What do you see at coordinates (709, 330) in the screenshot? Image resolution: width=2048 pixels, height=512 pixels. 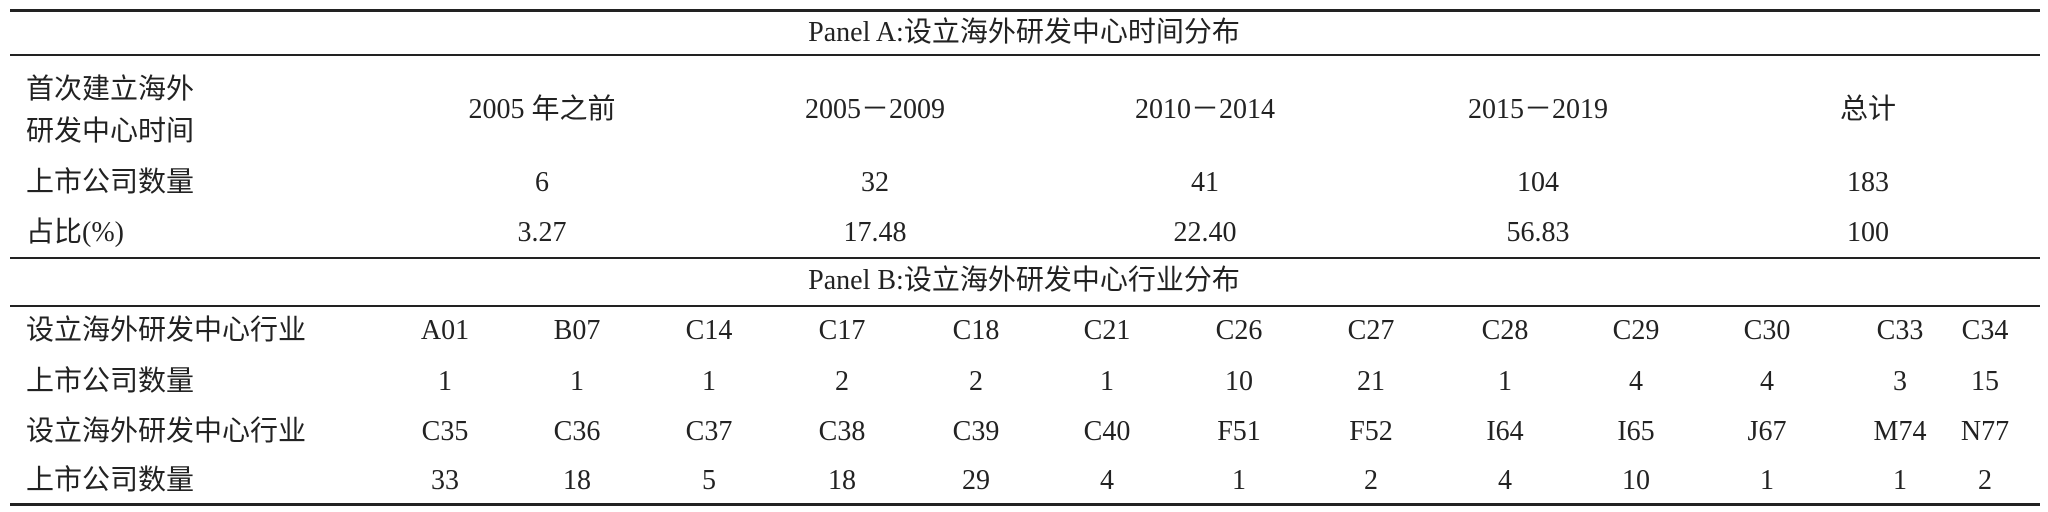 I see `cell: C14` at bounding box center [709, 330].